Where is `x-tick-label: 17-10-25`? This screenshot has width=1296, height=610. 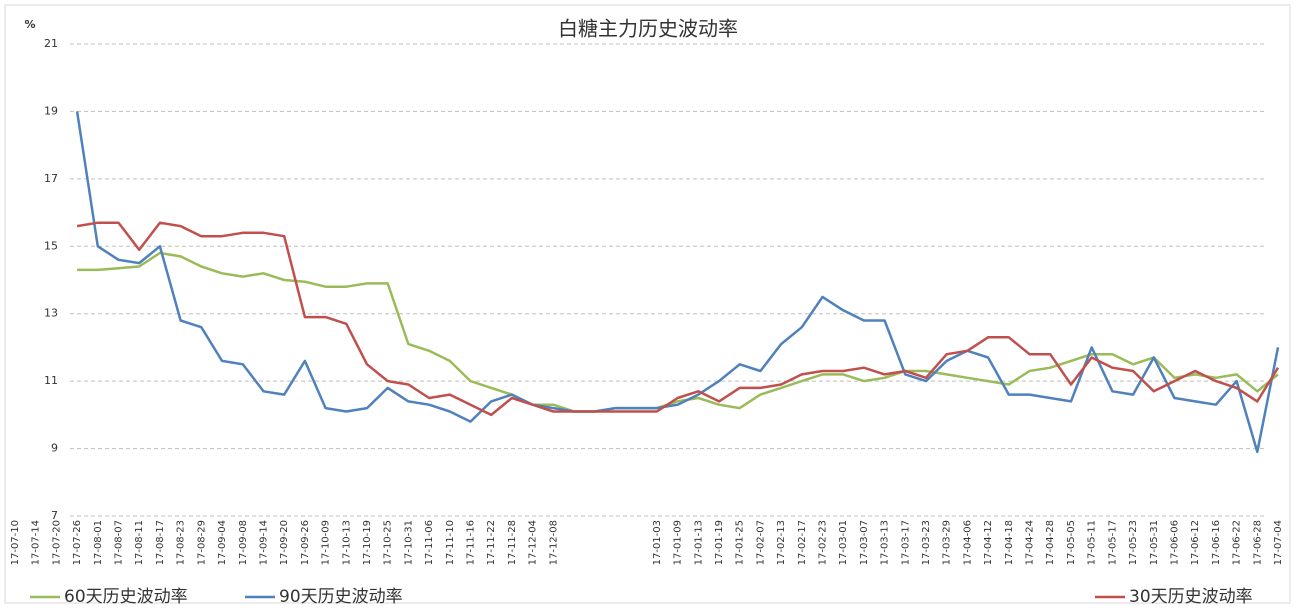
x-tick-label: 17-10-25 is located at coordinates (388, 542).